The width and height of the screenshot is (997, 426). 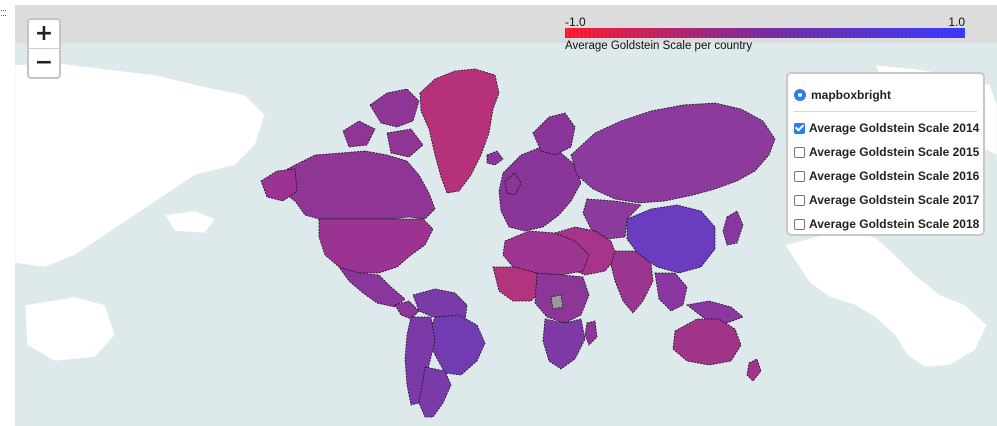 I want to click on country-new-zealand, so click(x=754, y=370).